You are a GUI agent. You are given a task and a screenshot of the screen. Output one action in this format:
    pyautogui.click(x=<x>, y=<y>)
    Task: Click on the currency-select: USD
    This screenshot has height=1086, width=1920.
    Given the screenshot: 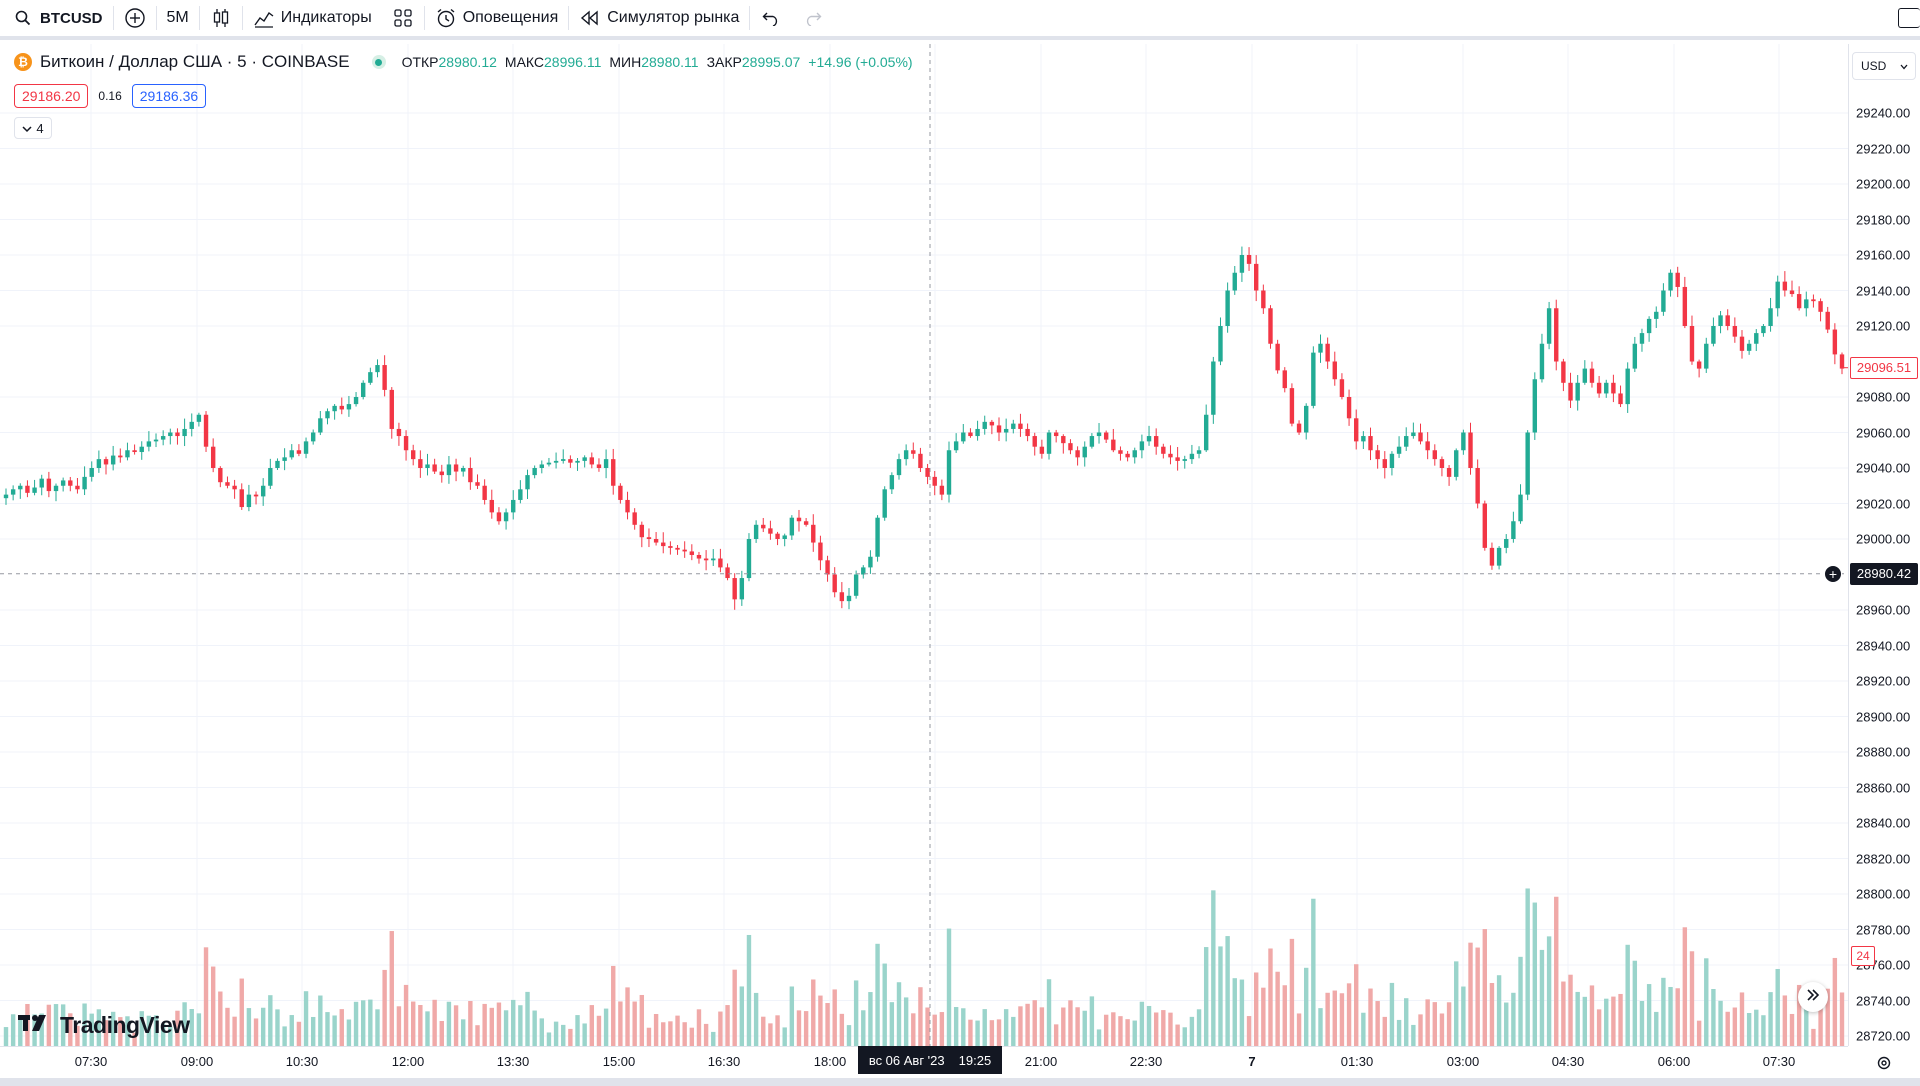 What is the action you would take?
    pyautogui.click(x=1884, y=66)
    